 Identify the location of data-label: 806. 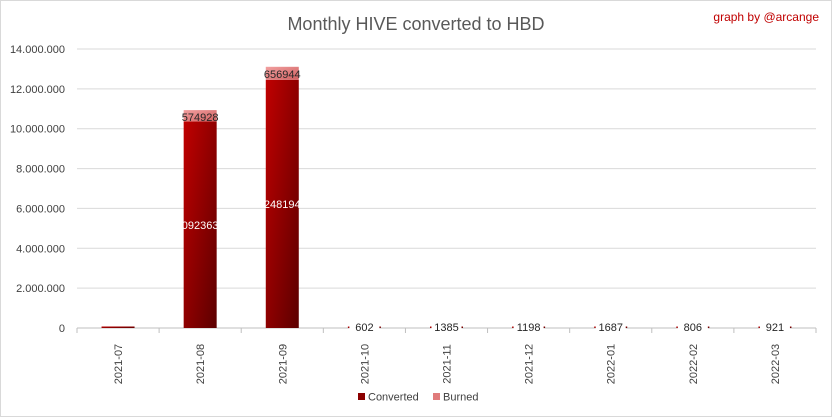
(693, 328).